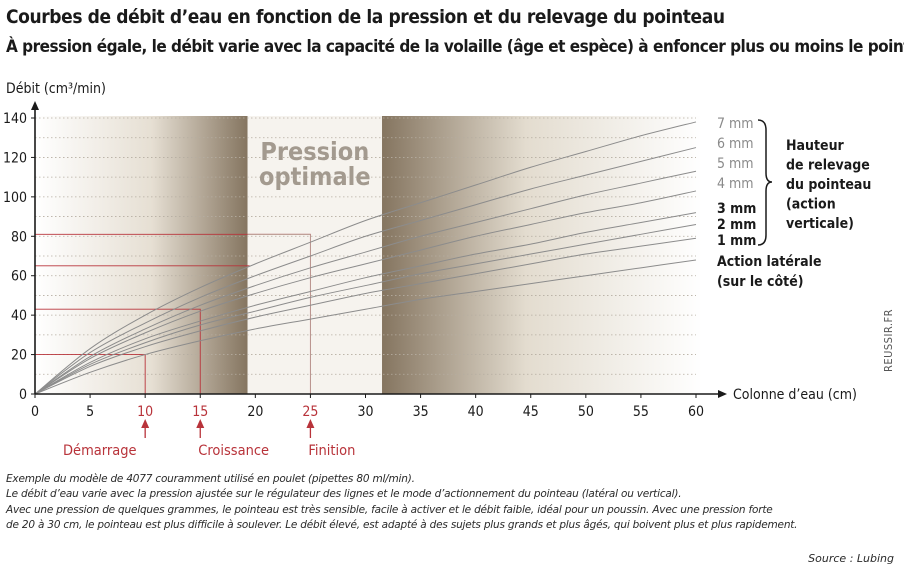  I want to click on lateral-label: Action latérale, so click(769, 262).